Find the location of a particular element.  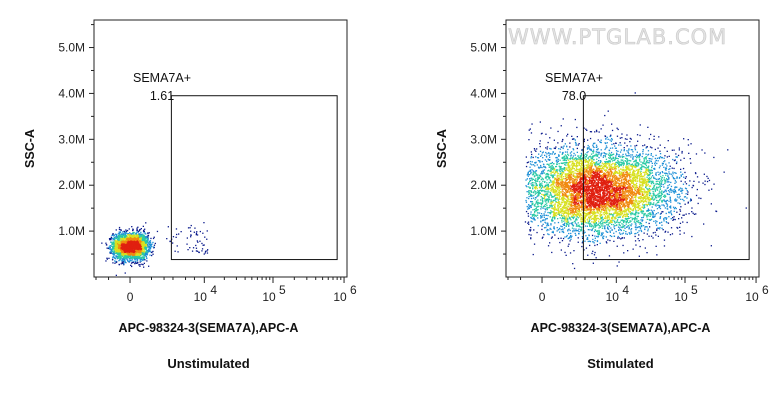

x-tick-exponent: 6 is located at coordinates (353, 290).